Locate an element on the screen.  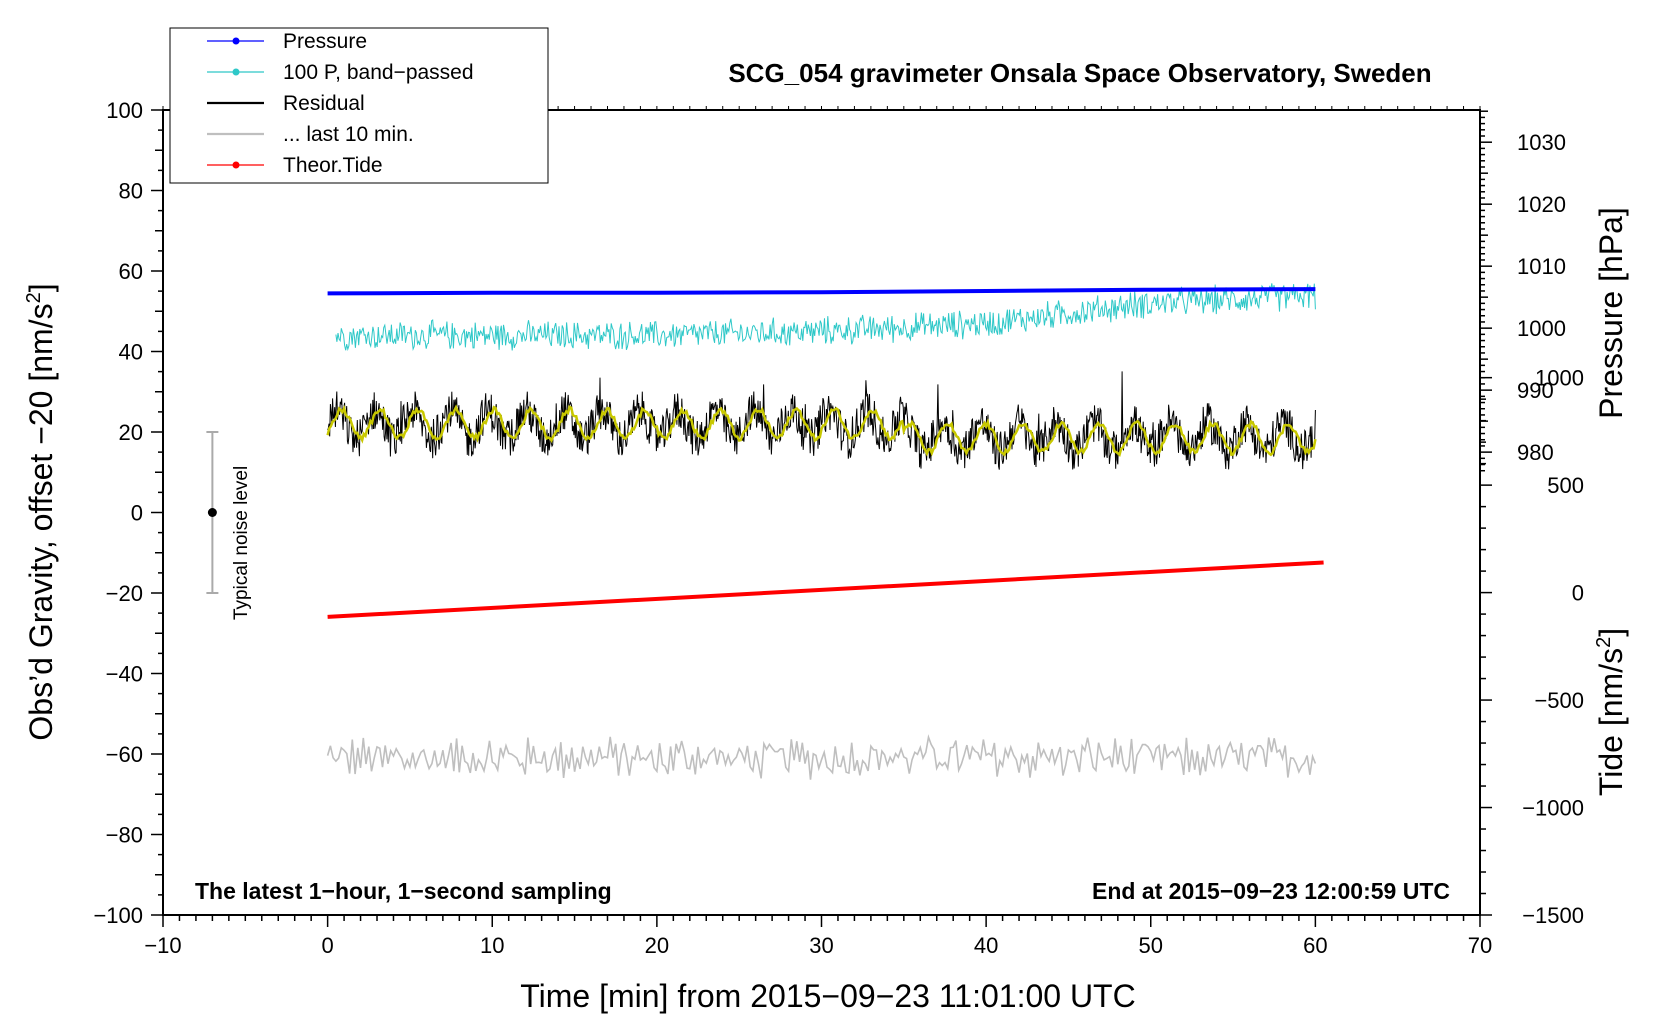
legend-label: ... last 10 min. is located at coordinates (348, 134).